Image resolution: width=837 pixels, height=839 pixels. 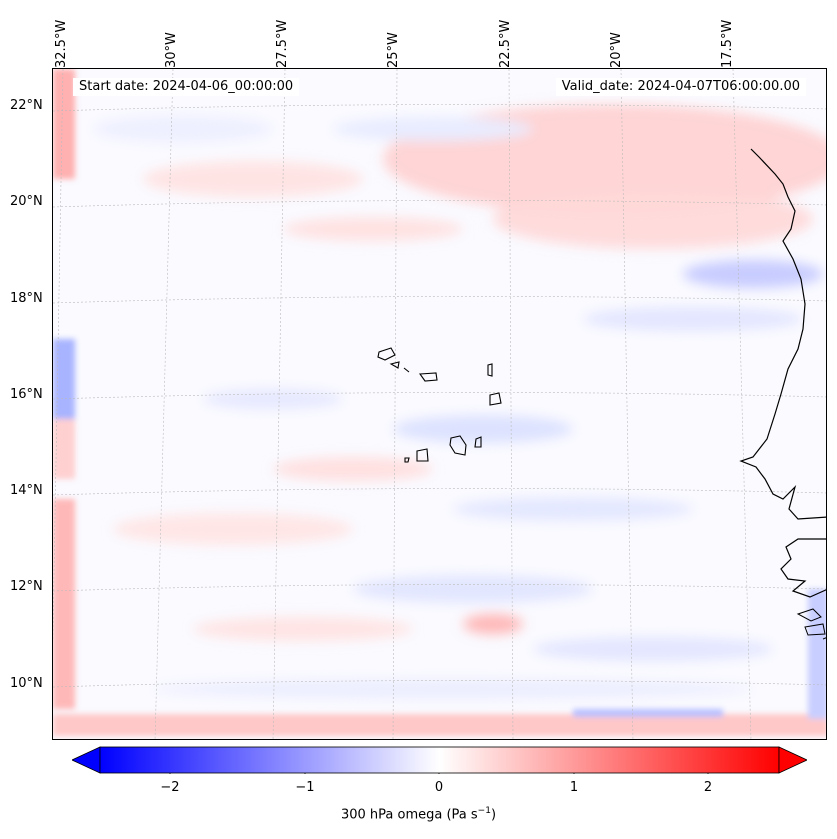 I want to click on lon-label-22.5W: 22.5°W, so click(x=505, y=43).